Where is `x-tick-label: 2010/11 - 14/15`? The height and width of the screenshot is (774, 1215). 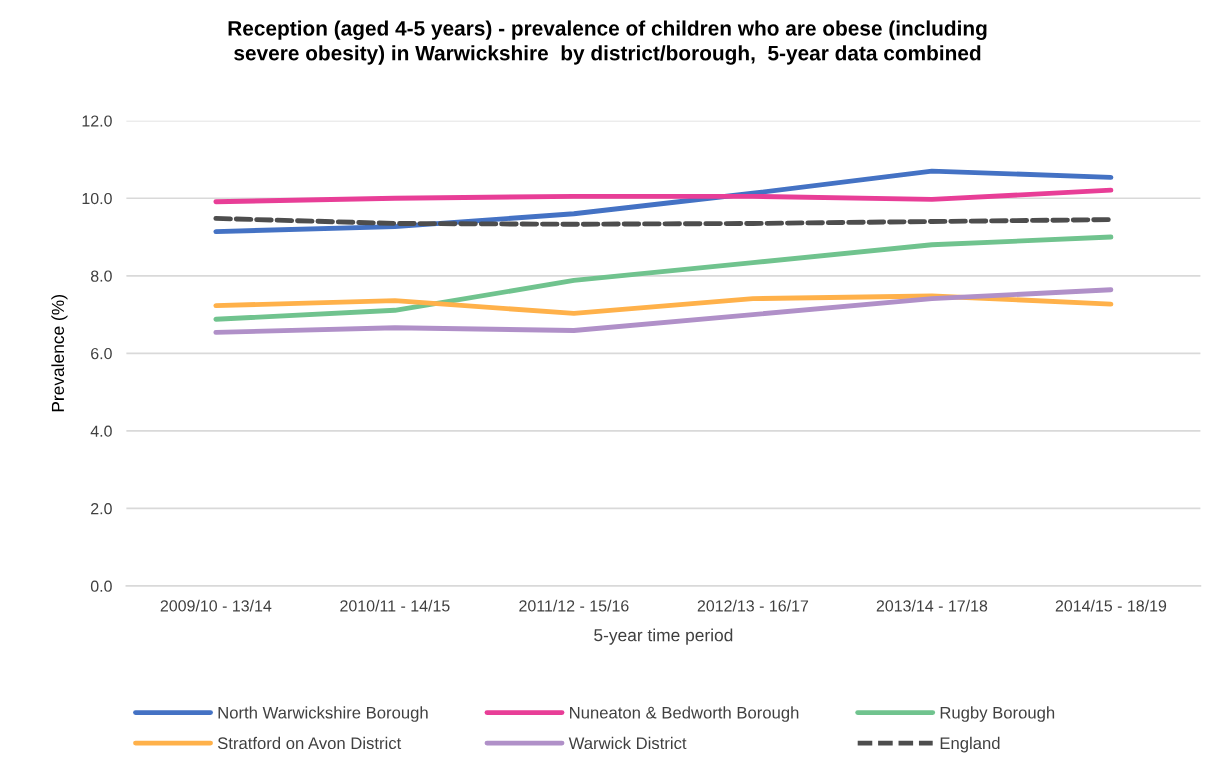
x-tick-label: 2010/11 - 14/15 is located at coordinates (395, 605).